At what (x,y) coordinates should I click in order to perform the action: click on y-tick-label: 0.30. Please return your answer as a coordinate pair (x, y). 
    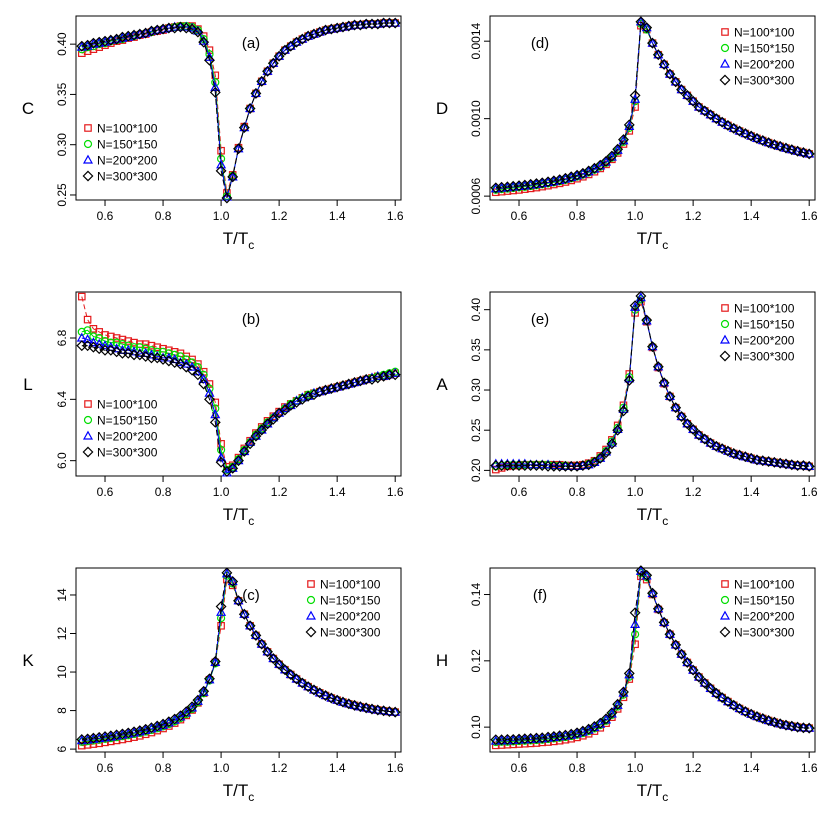
    Looking at the image, I should click on (476, 390).